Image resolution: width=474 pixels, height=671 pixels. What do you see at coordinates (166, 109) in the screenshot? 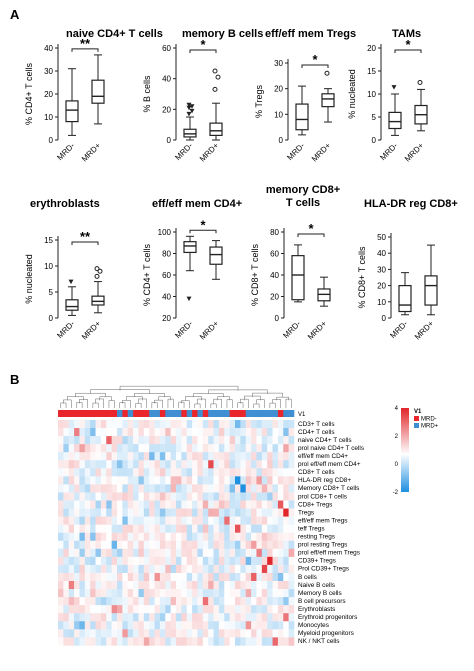
I see `y-tick-label: 20` at bounding box center [166, 109].